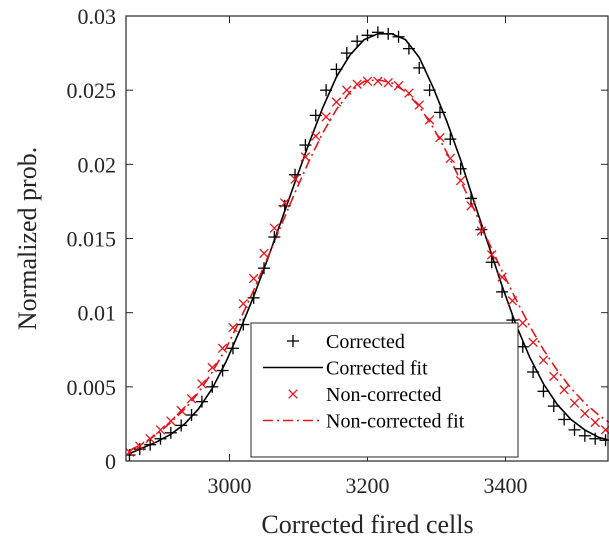 The width and height of the screenshot is (609, 543). I want to click on x-axis-label: Corrected fired cells, so click(367, 524).